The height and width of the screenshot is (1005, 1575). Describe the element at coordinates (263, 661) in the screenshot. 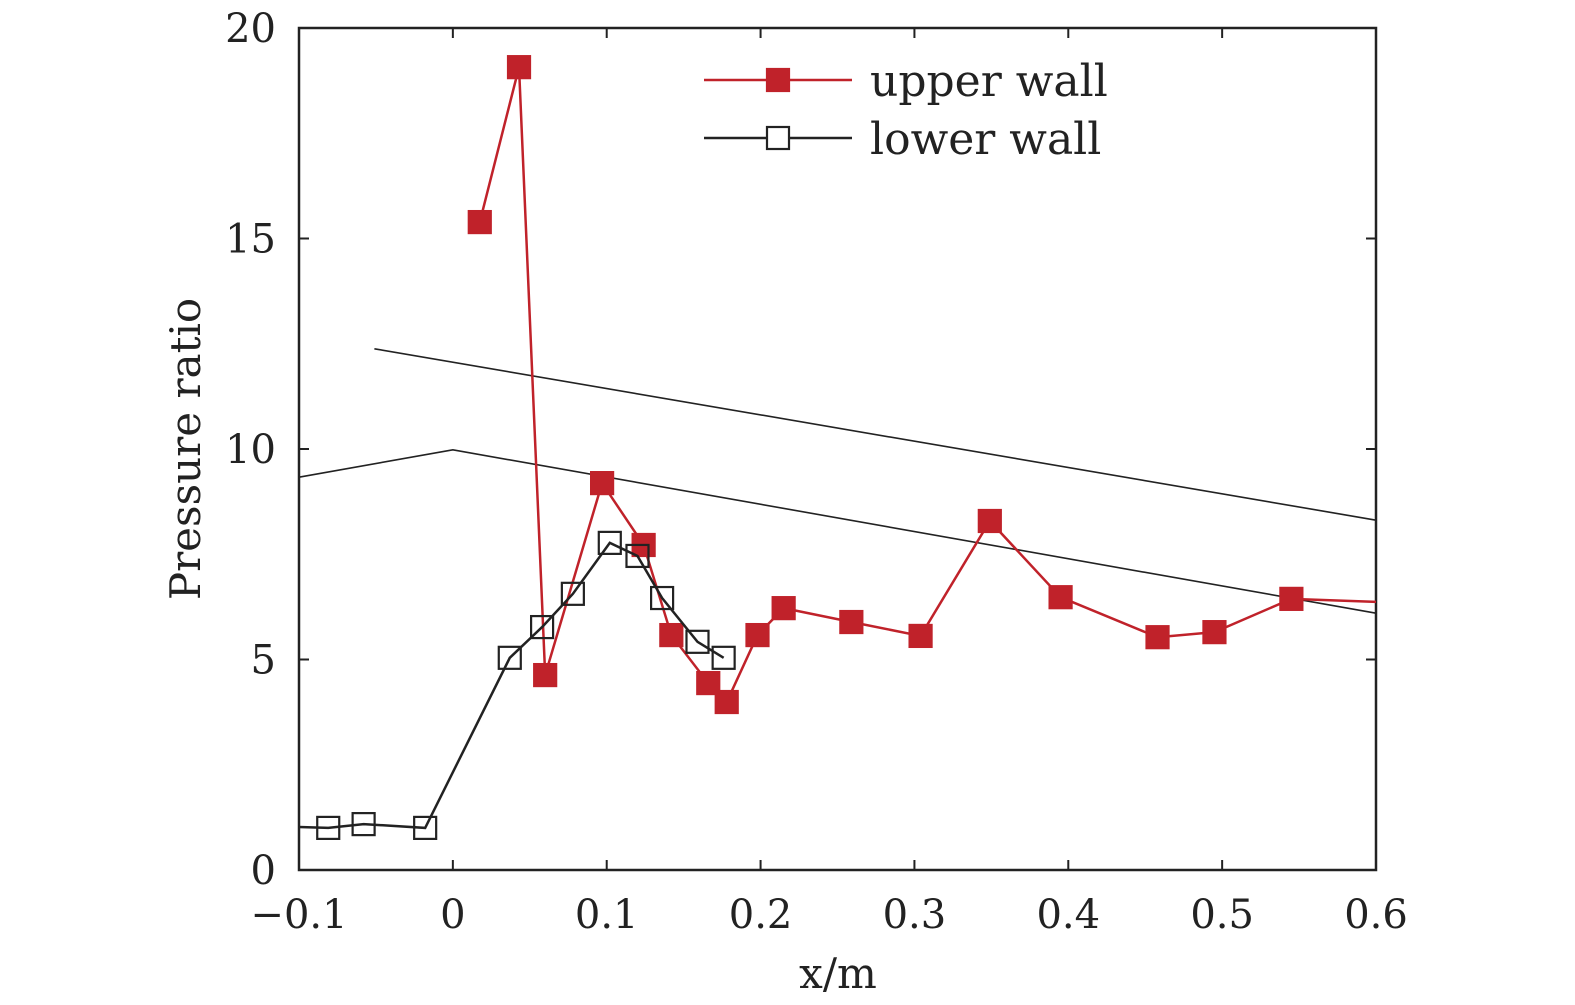

I see `y-tick-label: 5` at that location.